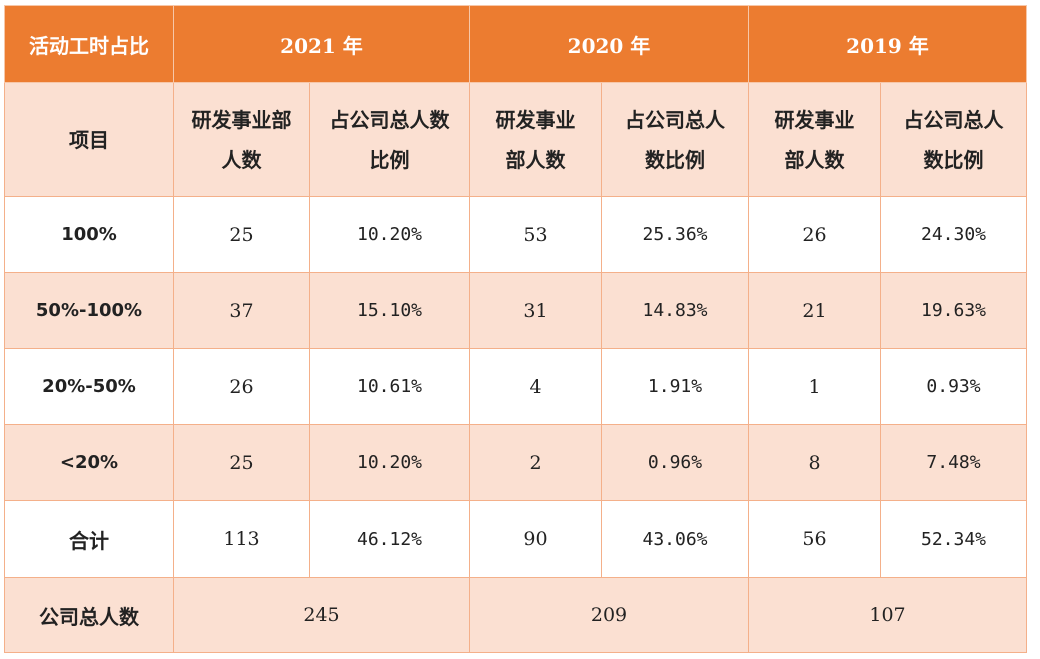 Image resolution: width=1040 pixels, height=659 pixels. Describe the element at coordinates (675, 462) in the screenshot. I see `cell-2020-ratio: 0.96%` at that location.